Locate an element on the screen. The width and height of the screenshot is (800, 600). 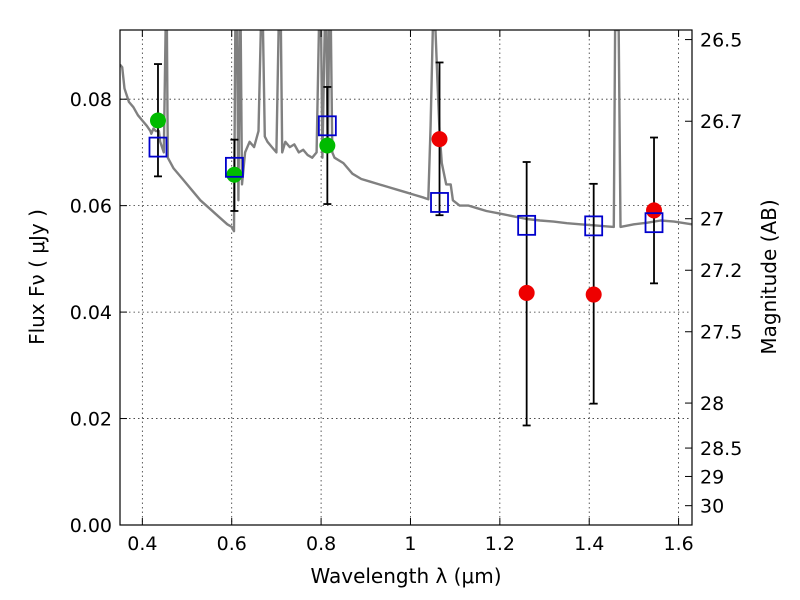
y-axis-label: Flux Fν ( μJy ) is located at coordinates (37, 277).